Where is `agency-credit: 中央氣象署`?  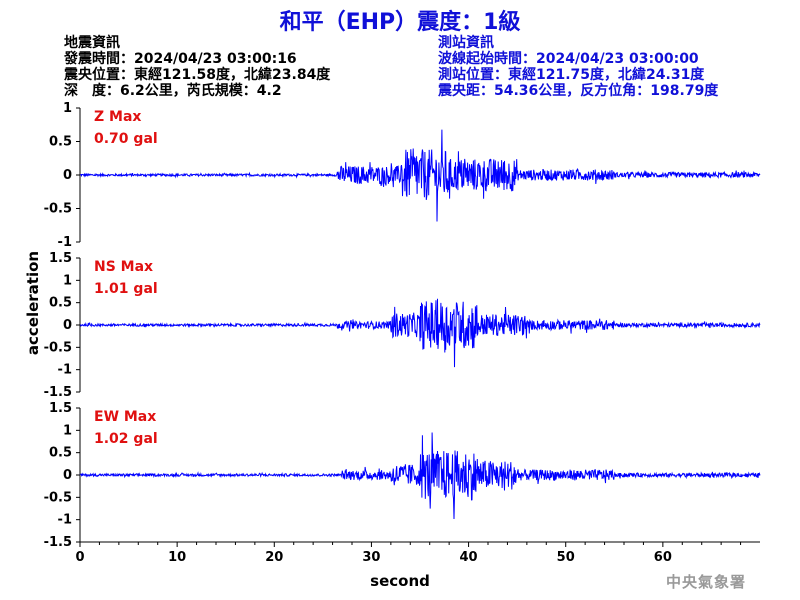
agency-credit: 中央氣象署 is located at coordinates (705, 582).